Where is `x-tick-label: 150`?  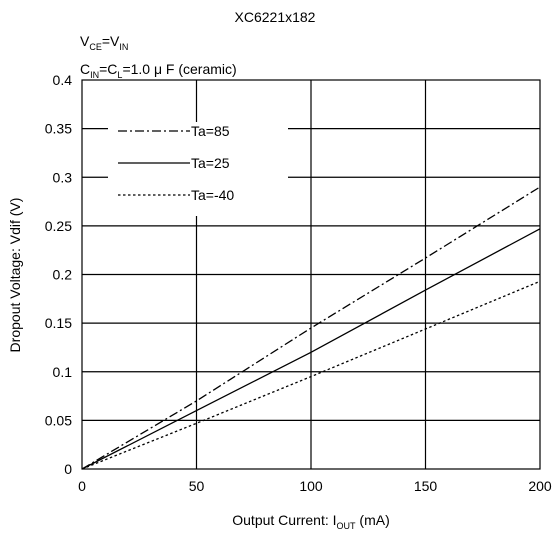 x-tick-label: 150 is located at coordinates (426, 486).